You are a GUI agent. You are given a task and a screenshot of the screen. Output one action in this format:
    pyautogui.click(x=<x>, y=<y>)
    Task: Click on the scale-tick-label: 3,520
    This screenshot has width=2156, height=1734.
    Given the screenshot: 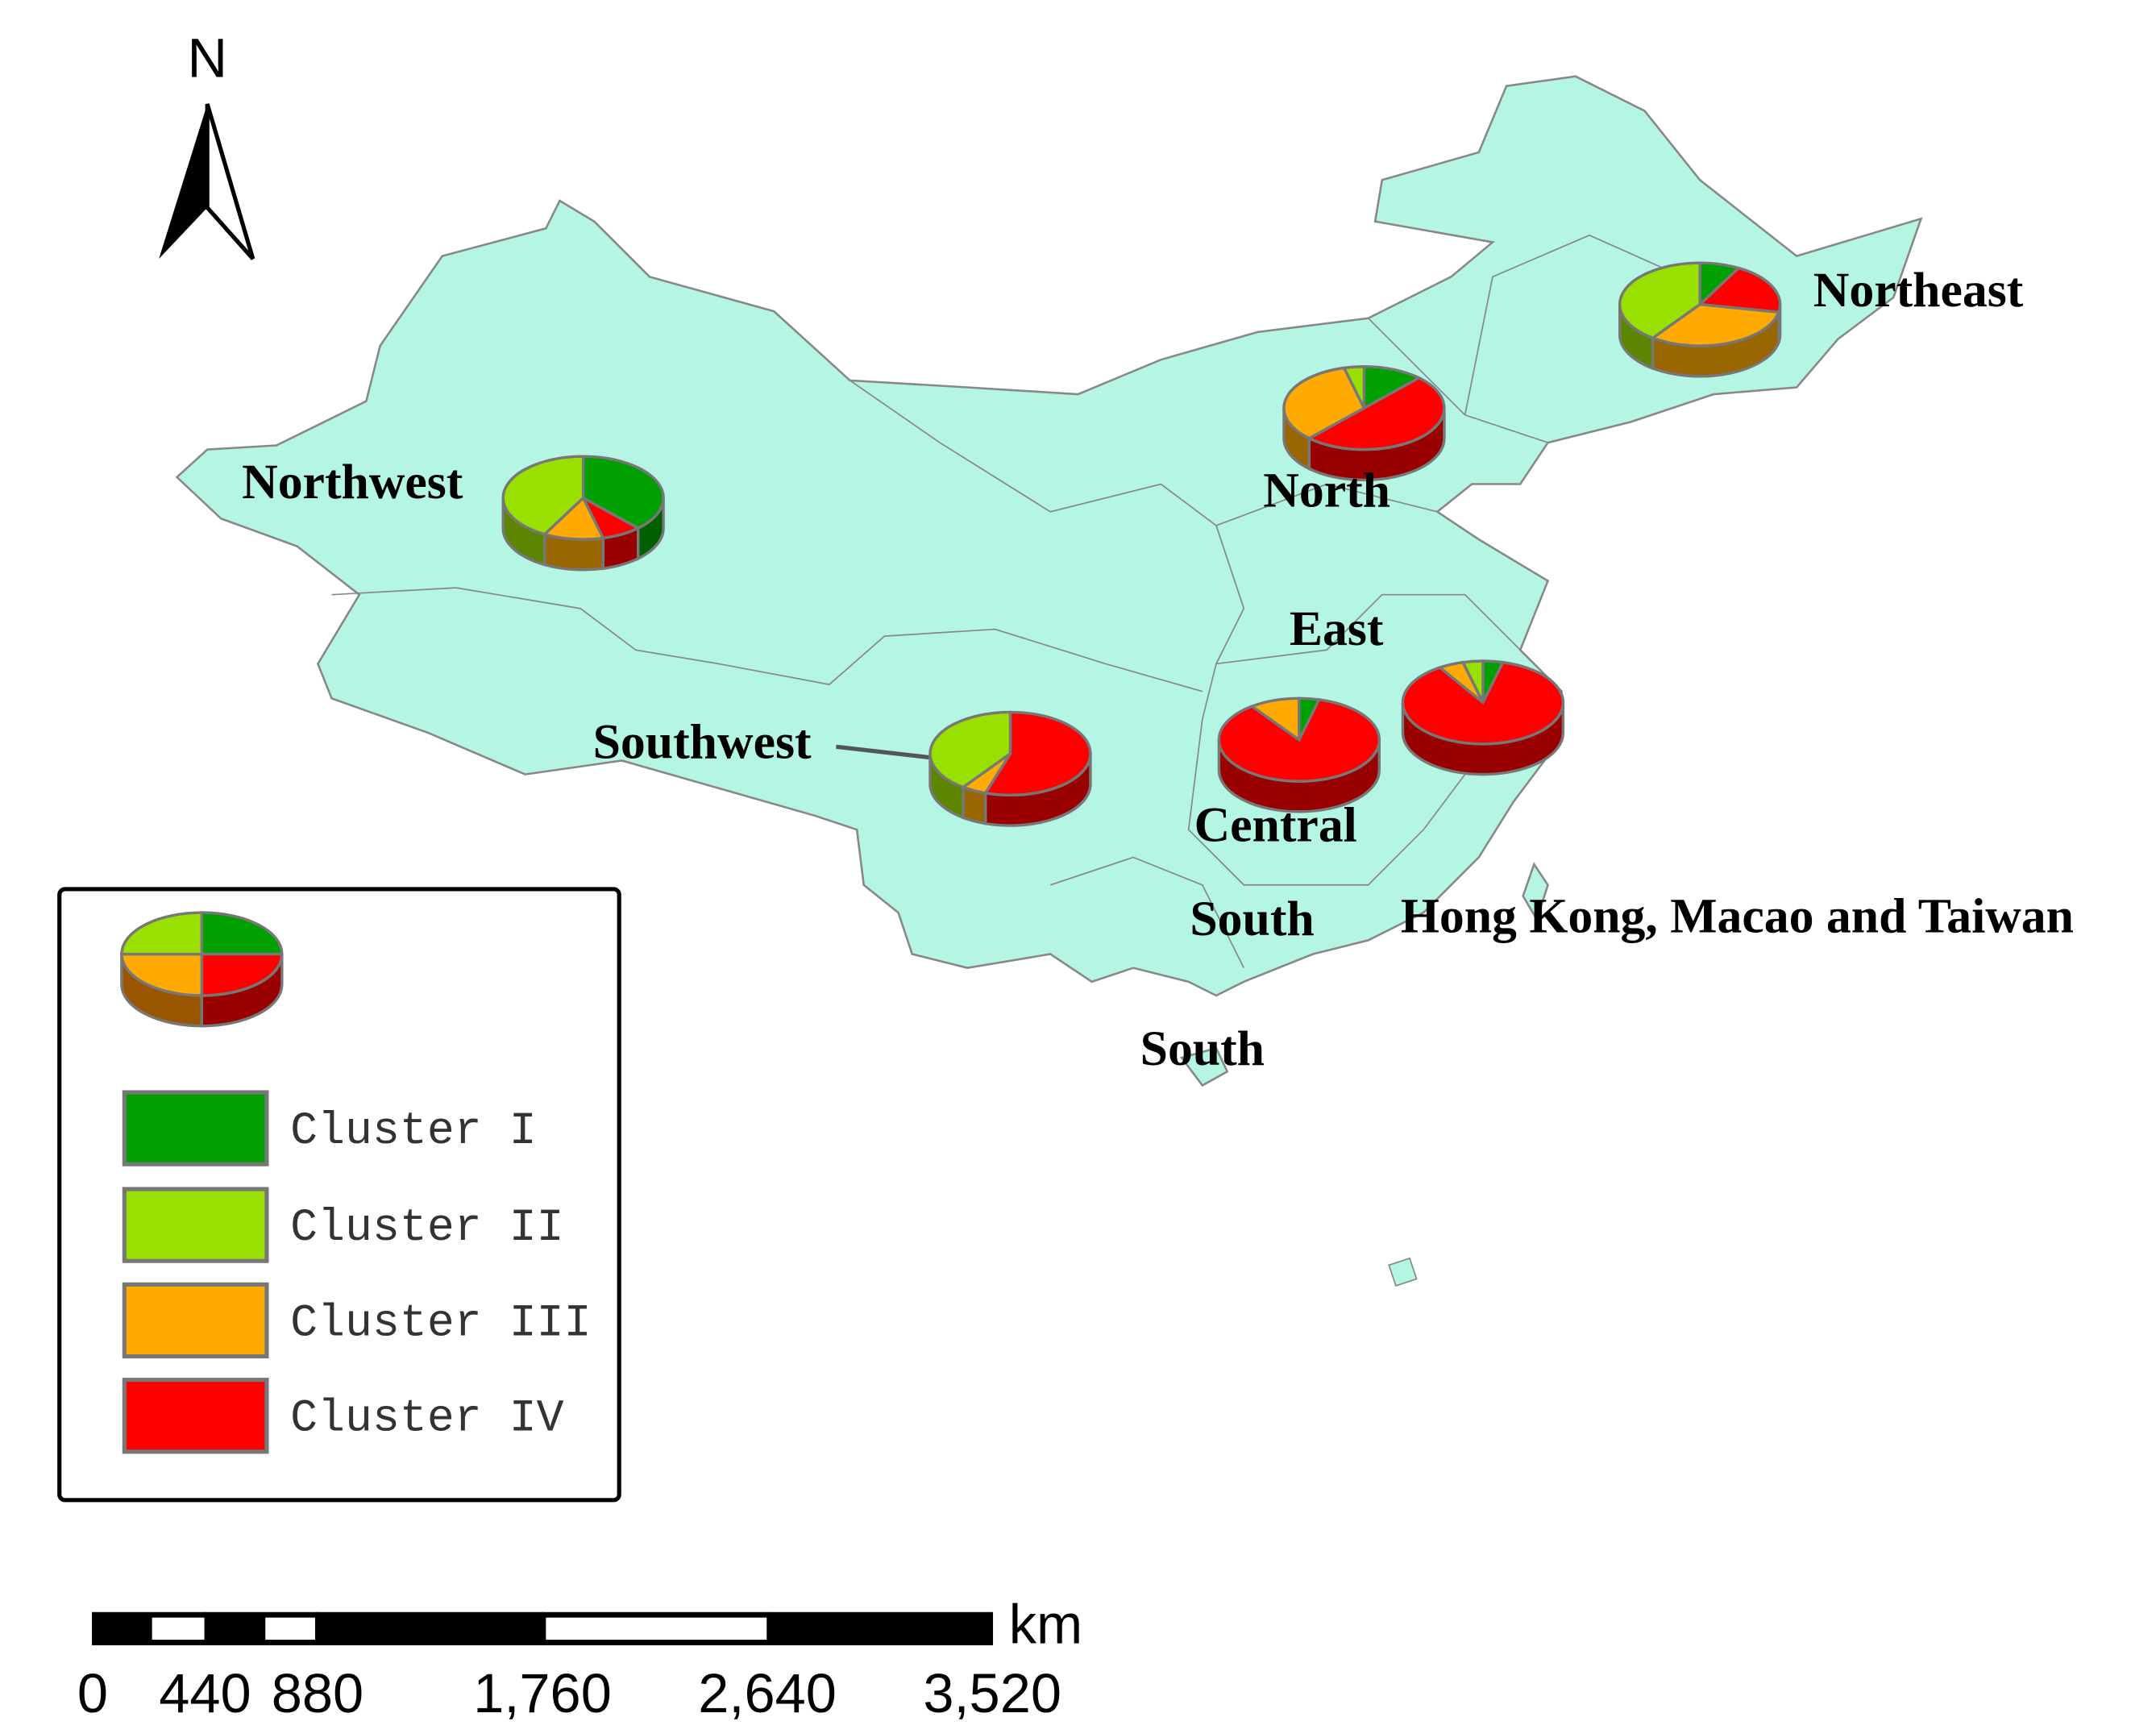 What is the action you would take?
    pyautogui.click(x=992, y=1693)
    